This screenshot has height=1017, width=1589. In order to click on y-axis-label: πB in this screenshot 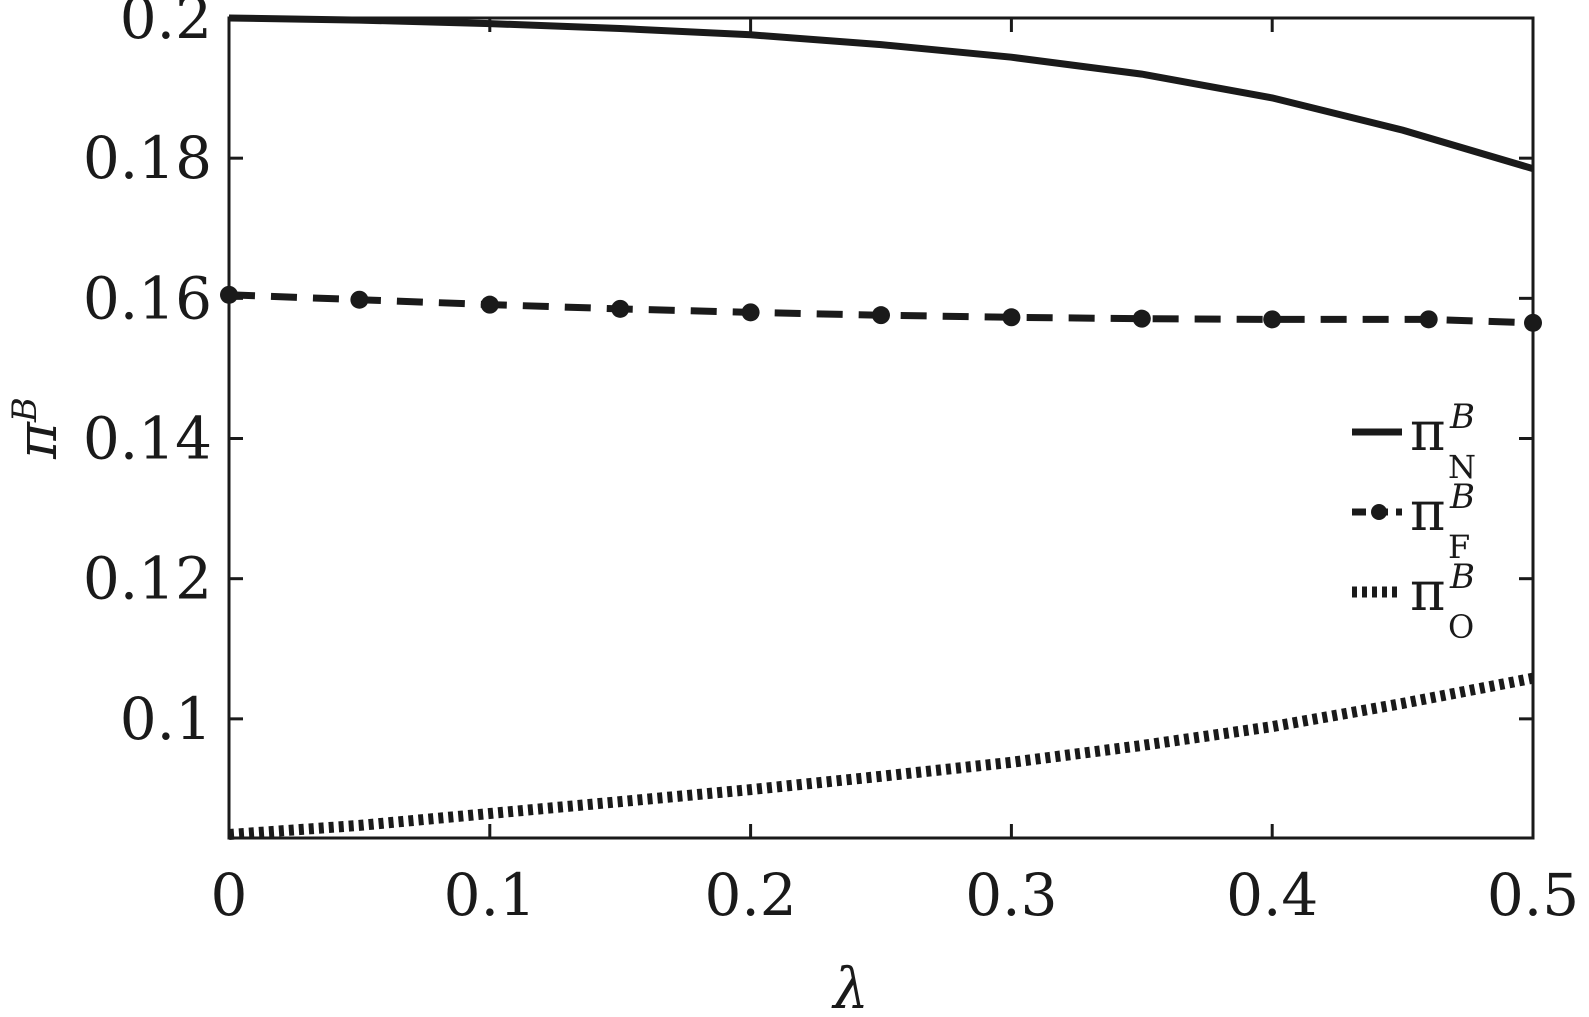, I will do `click(37, 428)`.